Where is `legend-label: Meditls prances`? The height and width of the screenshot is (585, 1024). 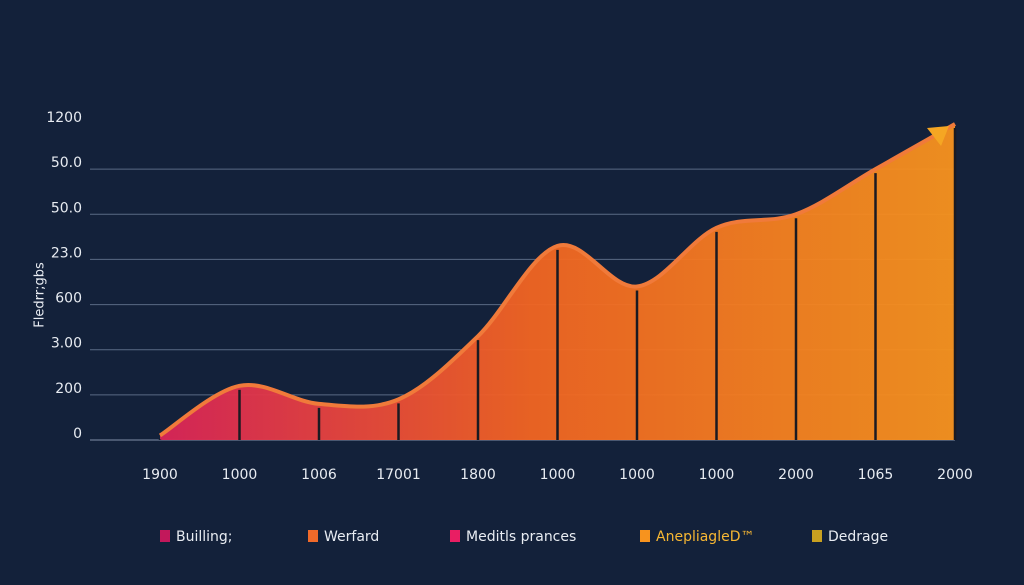
legend-label: Meditls prances is located at coordinates (521, 537).